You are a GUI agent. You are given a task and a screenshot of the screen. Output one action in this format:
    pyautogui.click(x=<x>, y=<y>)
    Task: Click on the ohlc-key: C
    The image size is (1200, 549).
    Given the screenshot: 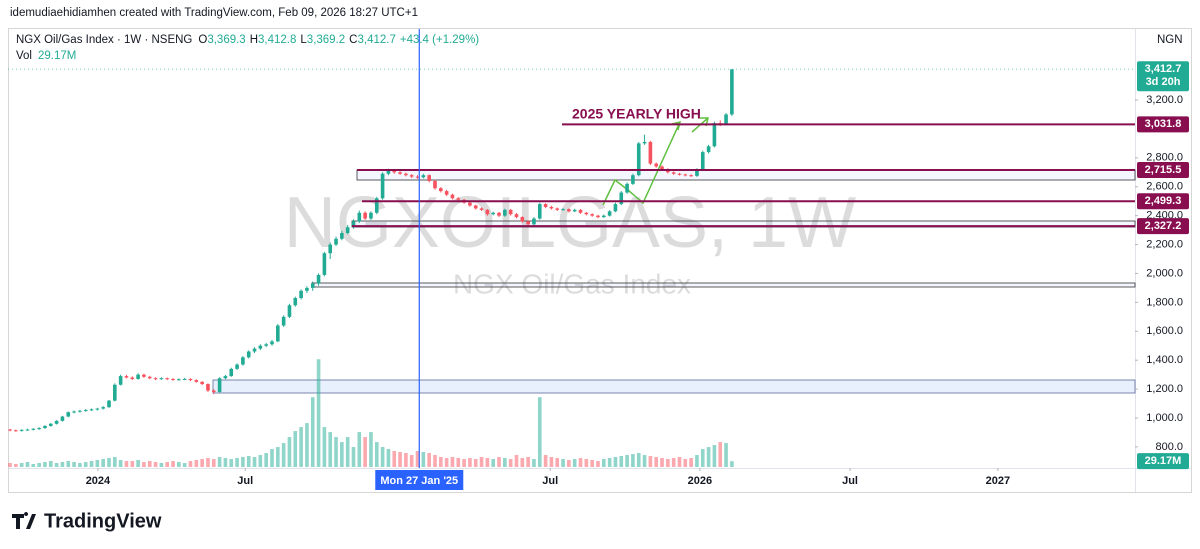 What is the action you would take?
    pyautogui.click(x=353, y=40)
    